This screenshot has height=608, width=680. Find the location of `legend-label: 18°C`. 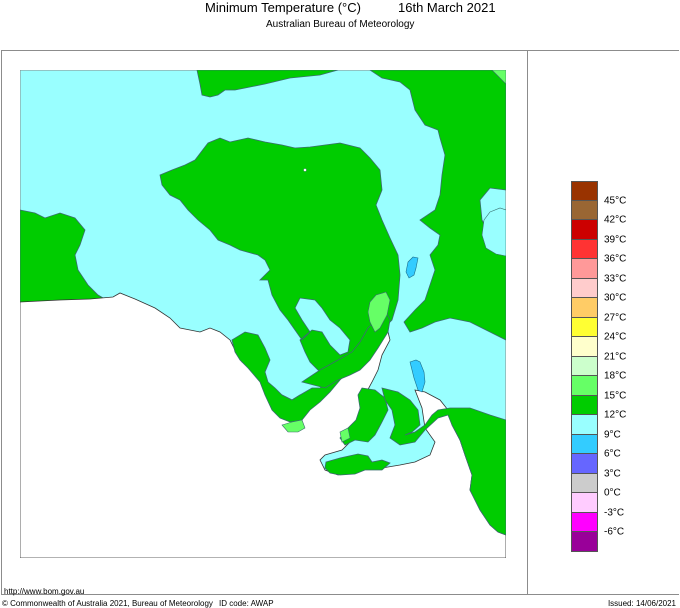

legend-label: 18°C is located at coordinates (615, 376).